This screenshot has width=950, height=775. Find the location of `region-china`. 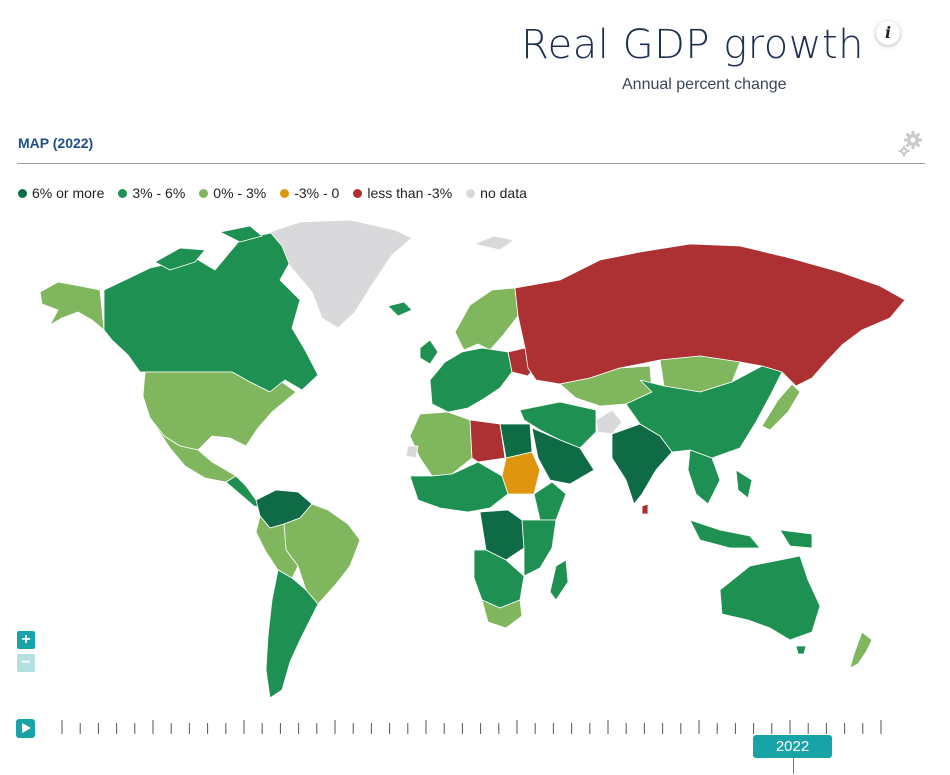

region-china is located at coordinates (704, 412).